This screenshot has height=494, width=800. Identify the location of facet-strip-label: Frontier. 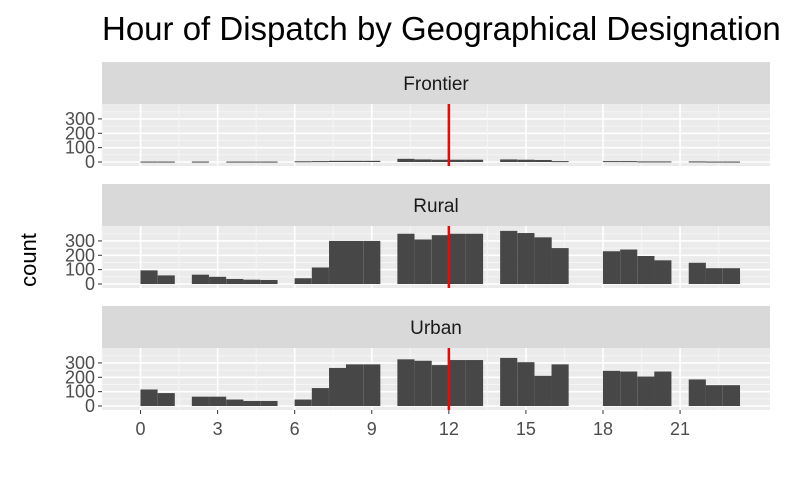
(436, 84).